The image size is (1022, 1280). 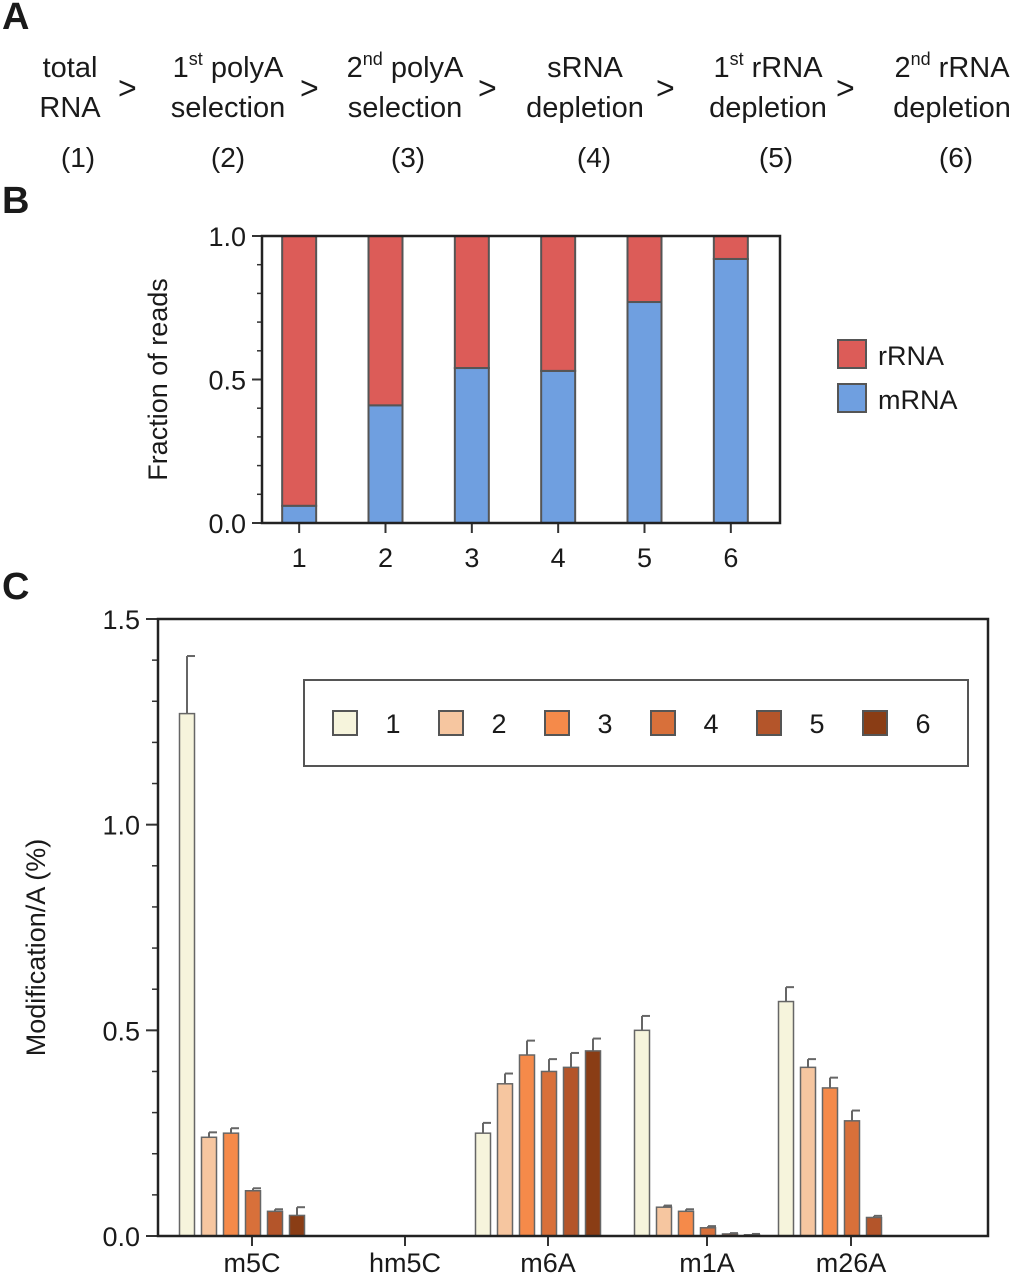 What do you see at coordinates (228, 157) in the screenshot?
I see `step-number: (2)` at bounding box center [228, 157].